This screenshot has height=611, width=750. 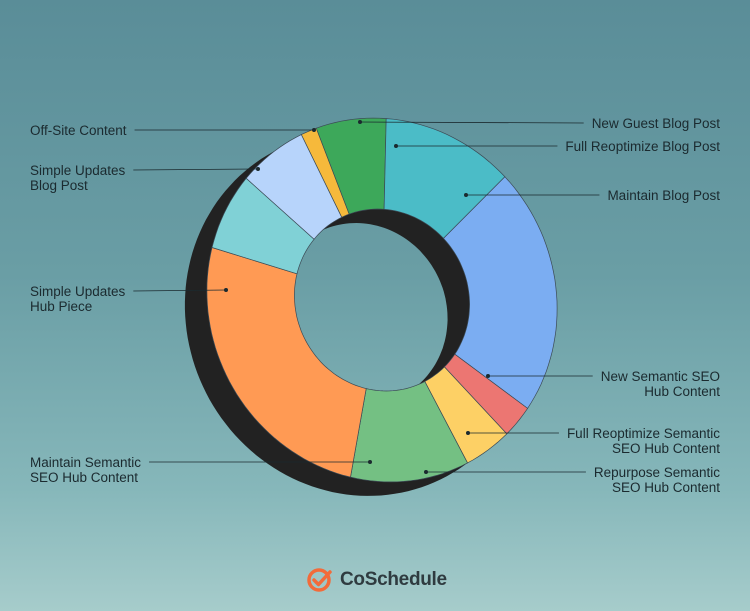 I want to click on slice-label: Maintain Semantic SEO Hub Content, so click(x=86, y=470).